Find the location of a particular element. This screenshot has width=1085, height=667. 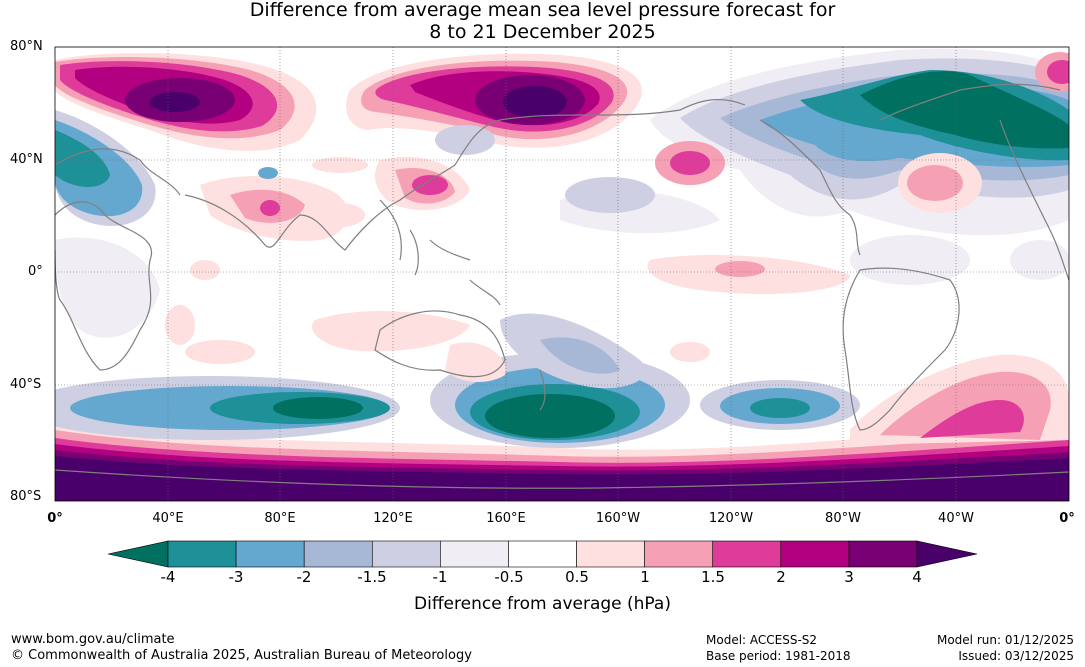

legend-tick-label: 0.5 is located at coordinates (577, 577).